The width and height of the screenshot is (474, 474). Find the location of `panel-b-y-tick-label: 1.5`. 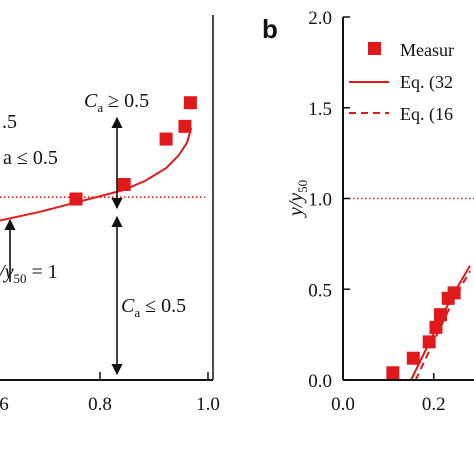

panel-b-y-tick-label: 1.5 is located at coordinates (320, 109).